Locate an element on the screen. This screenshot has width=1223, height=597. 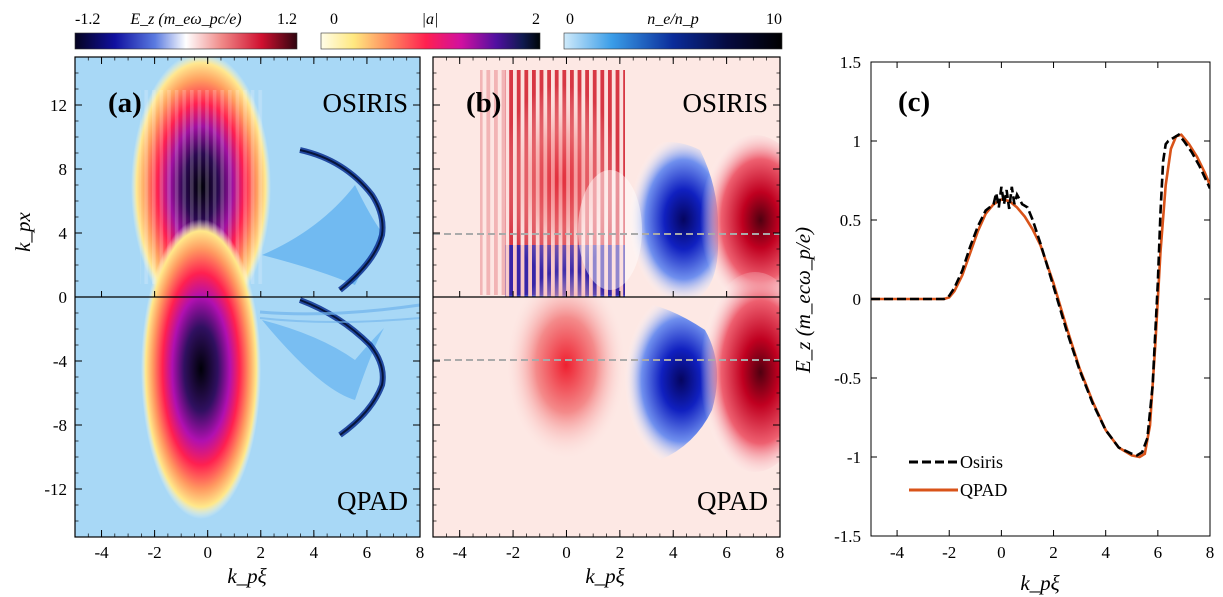
laser-envelope-bottom is located at coordinates (201, 369).